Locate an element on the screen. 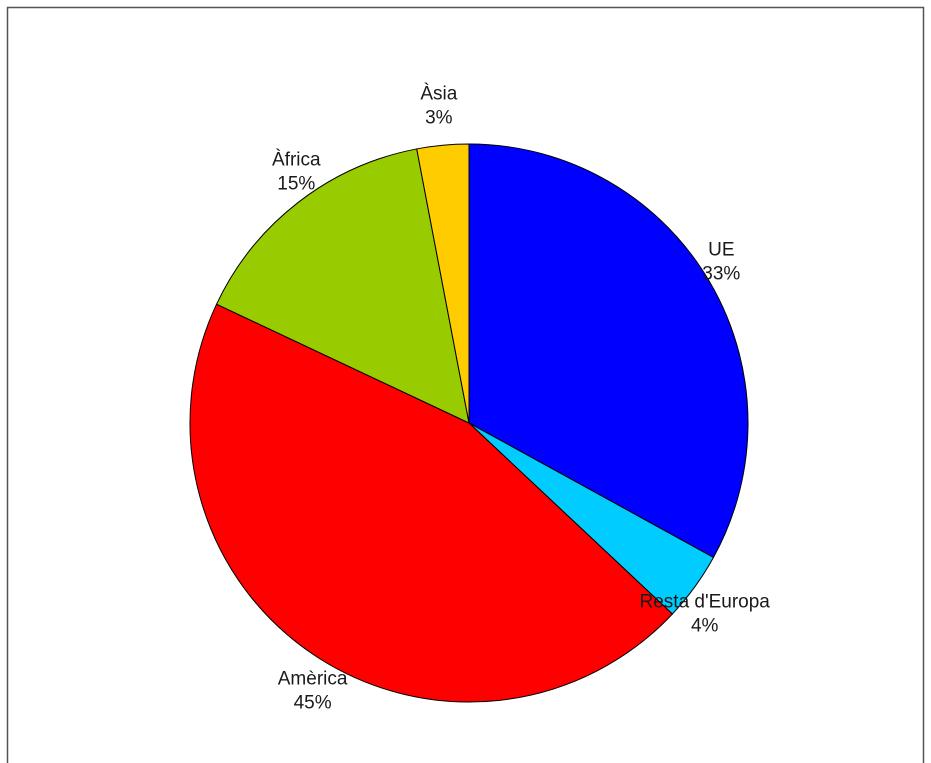  pie-value-resta-d-europa: 4% is located at coordinates (705, 626).